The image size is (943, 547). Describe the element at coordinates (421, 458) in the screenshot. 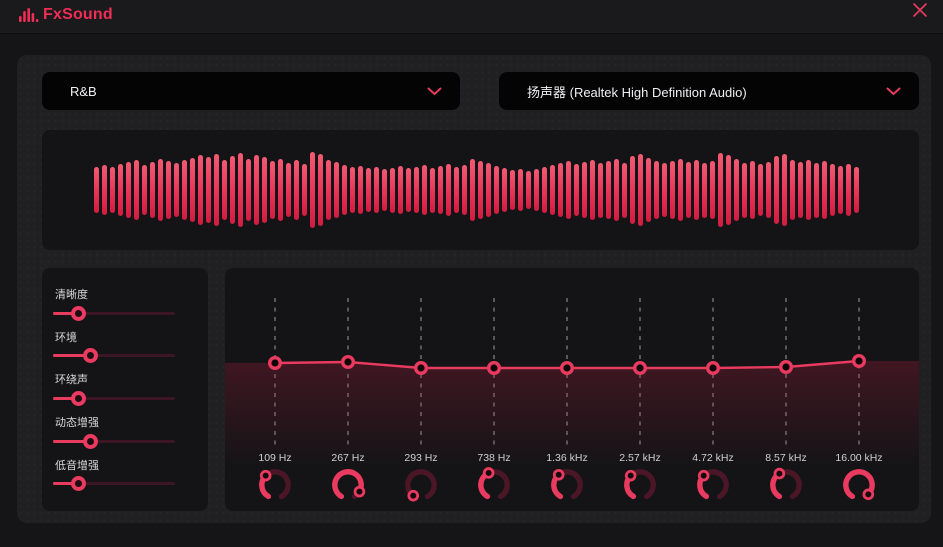

I see `eq-band-frequency-label: 293 Hz` at that location.